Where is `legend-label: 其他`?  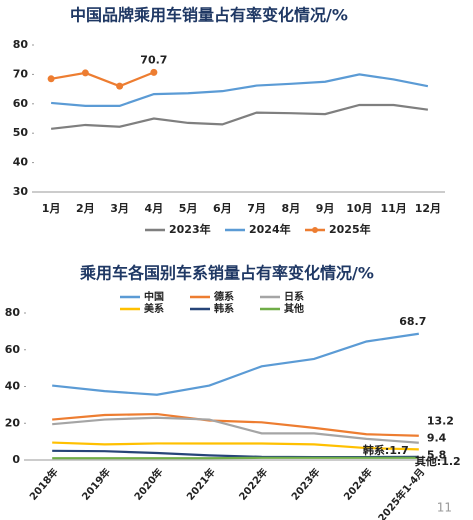
legend-label: 其他 is located at coordinates (294, 308).